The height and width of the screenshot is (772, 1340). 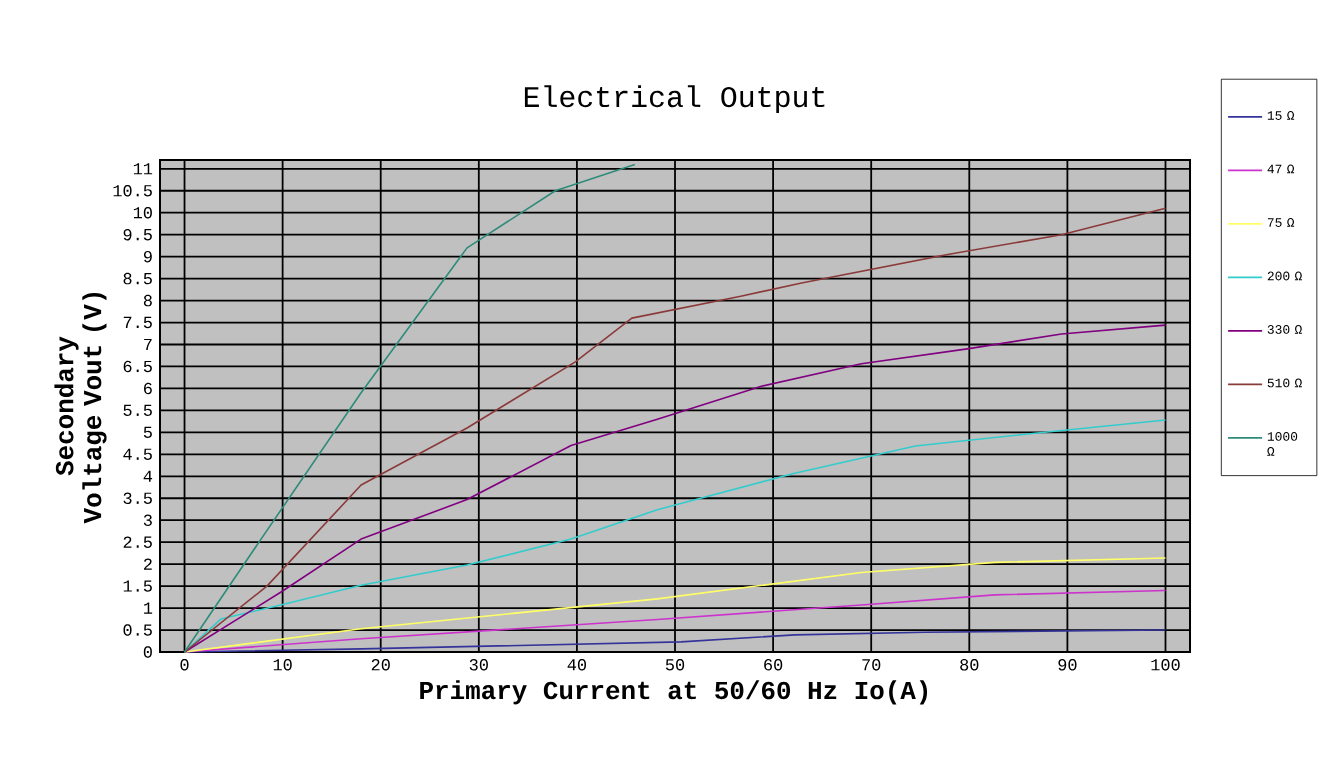 What do you see at coordinates (137, 278) in the screenshot?
I see `y-tick-label: 8.5` at bounding box center [137, 278].